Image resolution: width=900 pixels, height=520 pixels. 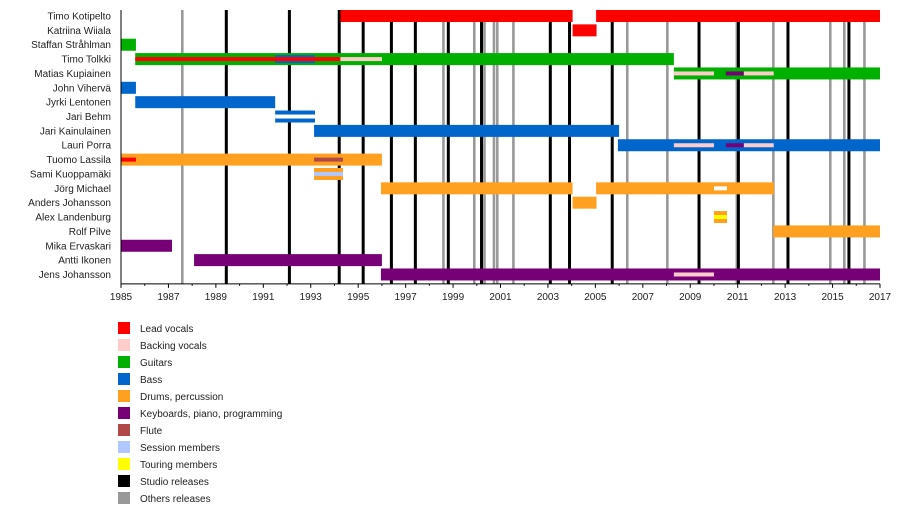 What do you see at coordinates (124, 328) in the screenshot?
I see `legend-swatch-lead-vocals` at bounding box center [124, 328].